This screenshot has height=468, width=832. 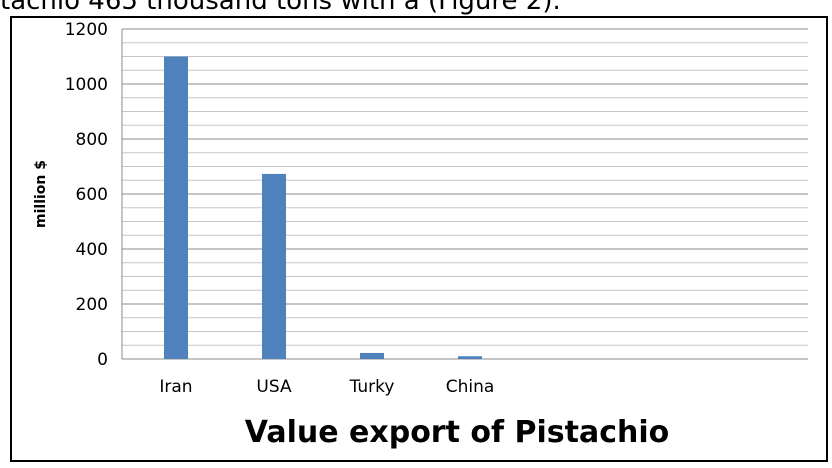 I want to click on x-tick-label: Iran, so click(x=175, y=387).